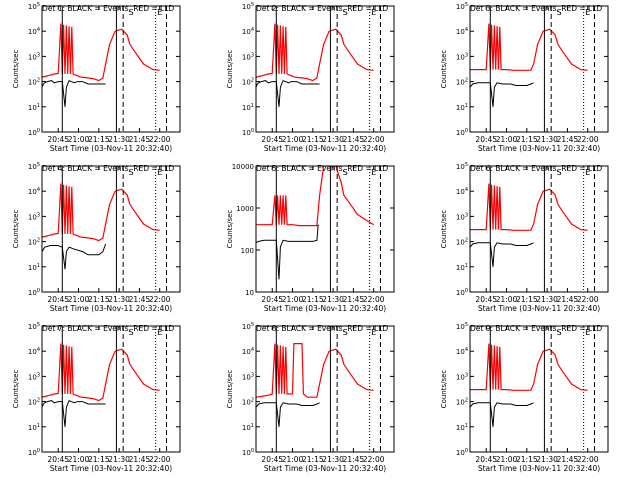  What do you see at coordinates (536, 328) in the screenshot?
I see `panel-title: Det 9: BLACK = Events, RED = LLD` at bounding box center [536, 328].